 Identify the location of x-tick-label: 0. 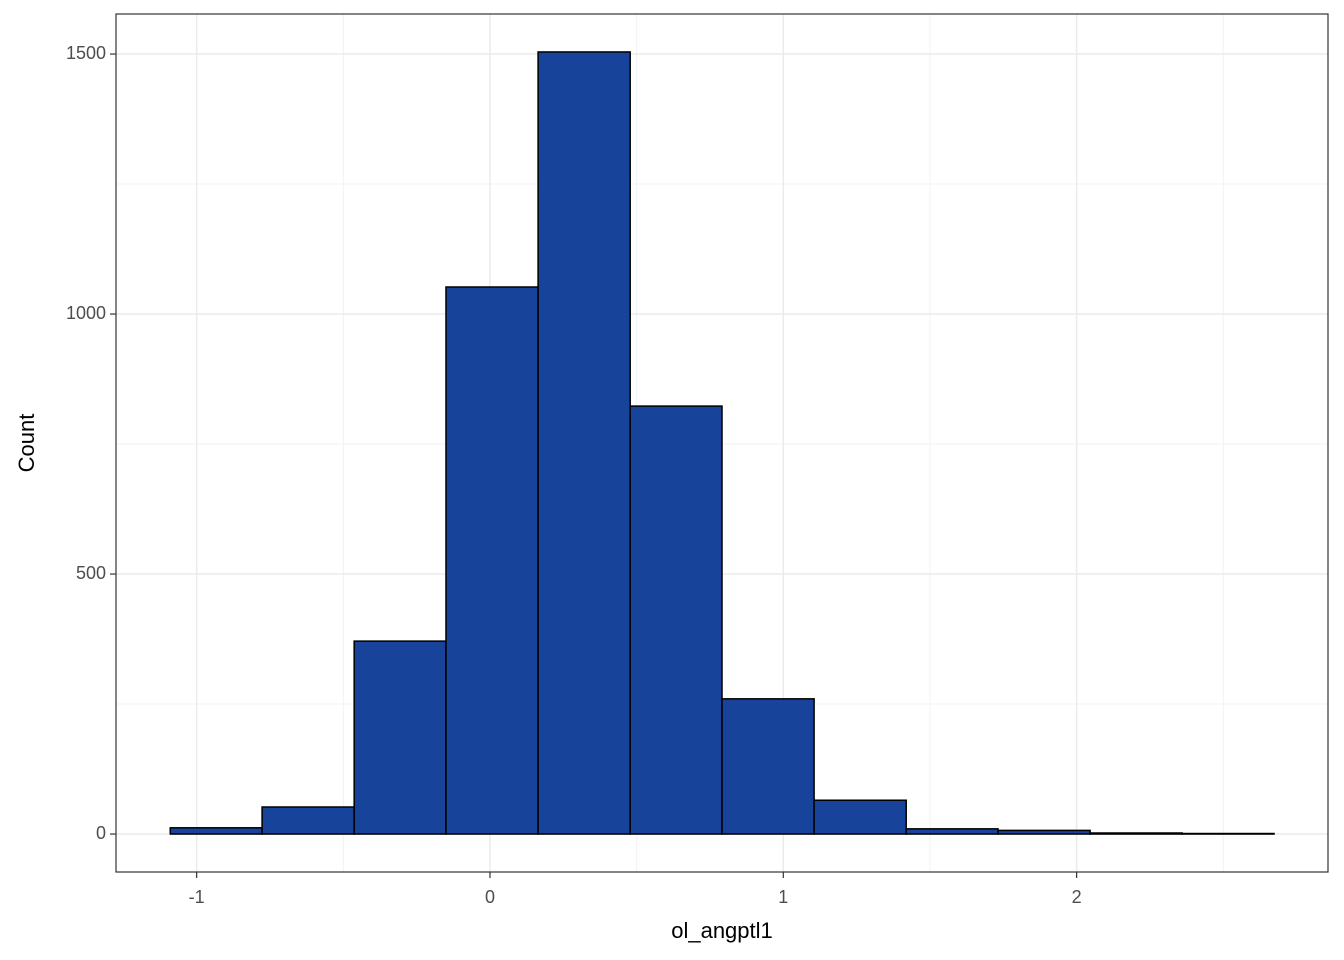
(490, 897).